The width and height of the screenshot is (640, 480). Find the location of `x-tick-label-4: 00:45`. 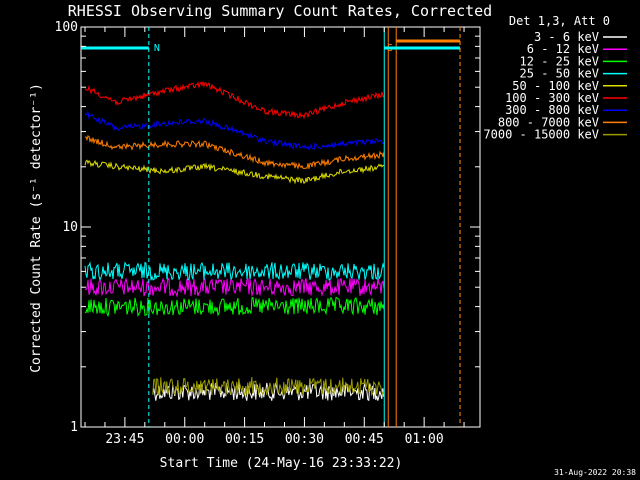

x-tick-label-4: 00:45 is located at coordinates (364, 439).